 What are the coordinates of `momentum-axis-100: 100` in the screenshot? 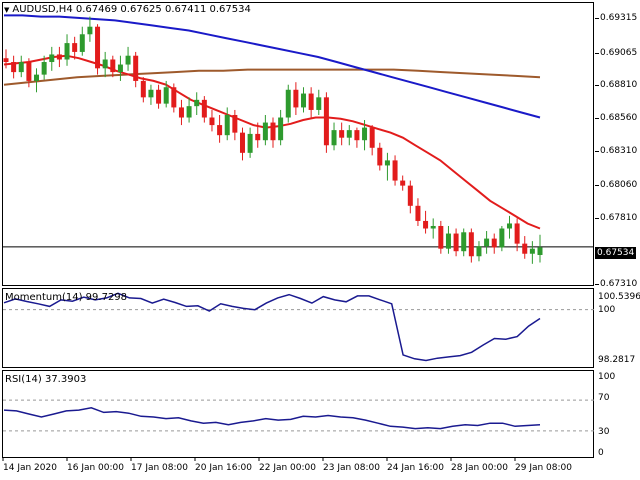 It's located at (607, 310).